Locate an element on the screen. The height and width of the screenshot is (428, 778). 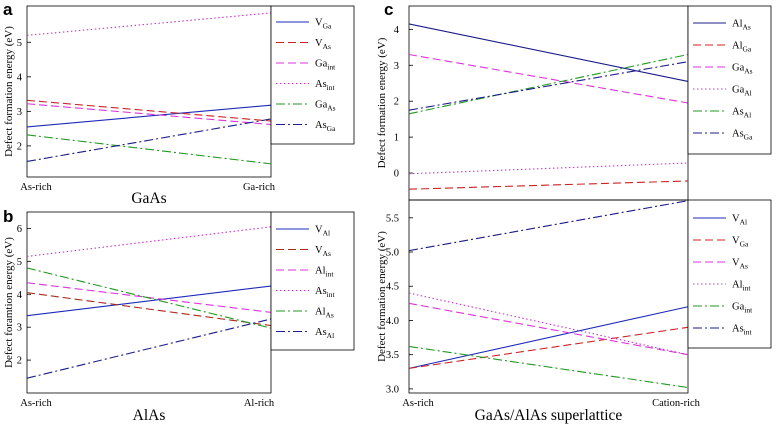
y-tick-label: 5.0 is located at coordinates (392, 253).